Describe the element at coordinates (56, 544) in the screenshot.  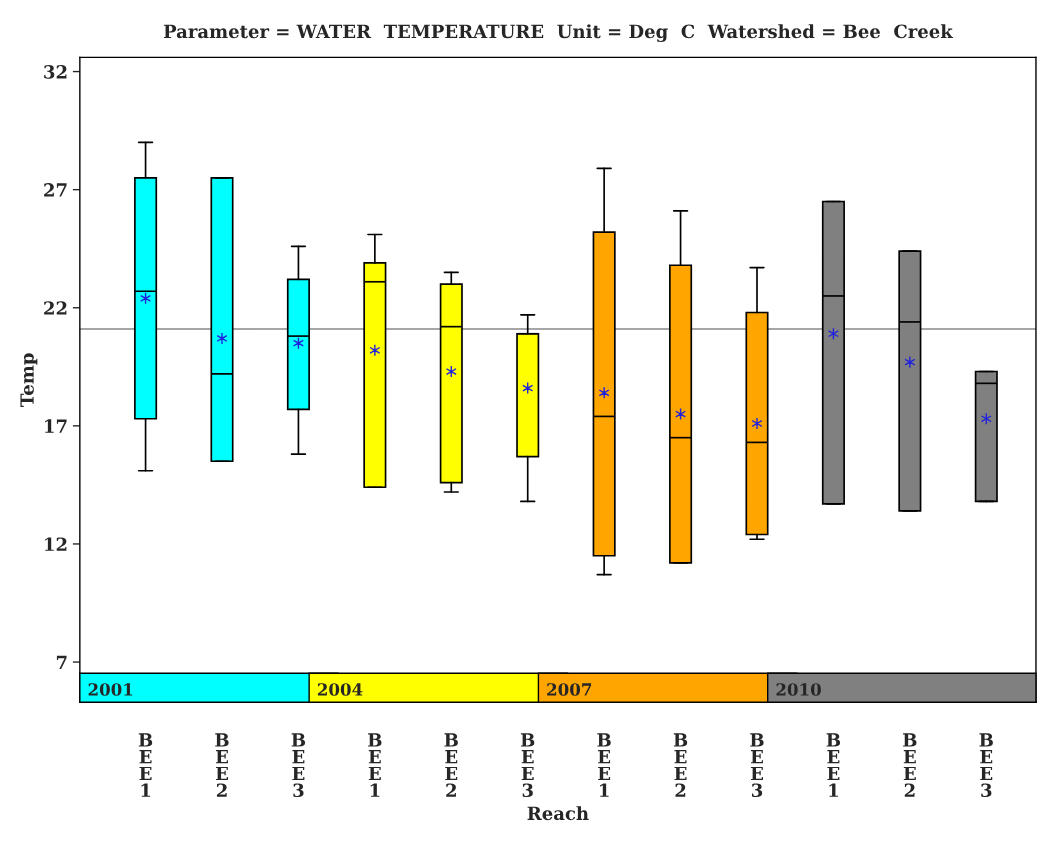
I see `y-tick-label: 12` at that location.